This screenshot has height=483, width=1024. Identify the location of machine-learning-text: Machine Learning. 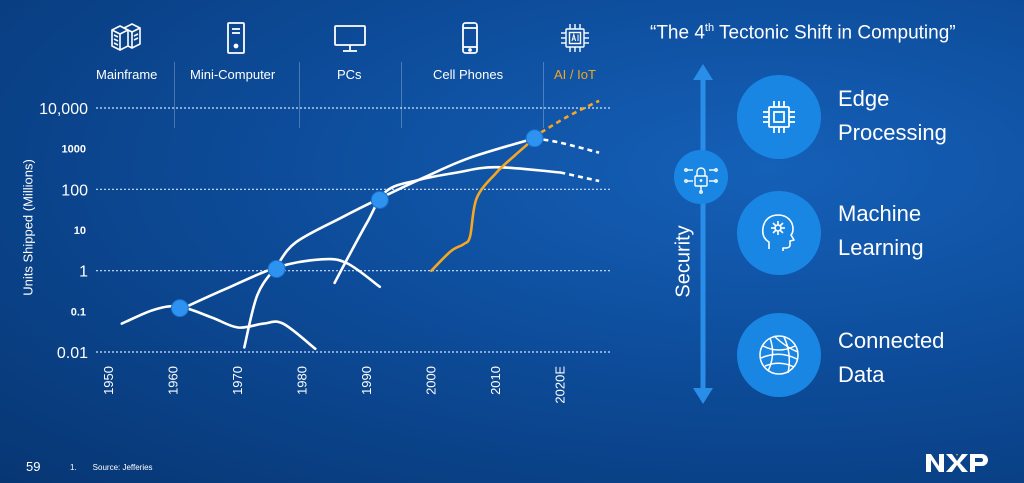
(881, 230).